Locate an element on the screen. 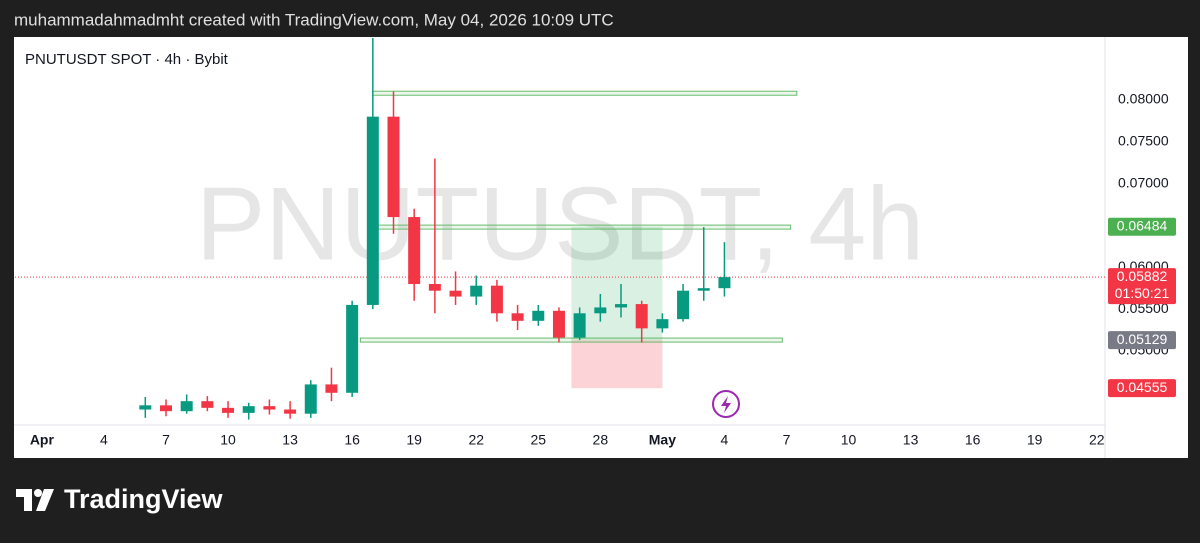 The width and height of the screenshot is (1200, 543). target-badge is located at coordinates (1142, 226).